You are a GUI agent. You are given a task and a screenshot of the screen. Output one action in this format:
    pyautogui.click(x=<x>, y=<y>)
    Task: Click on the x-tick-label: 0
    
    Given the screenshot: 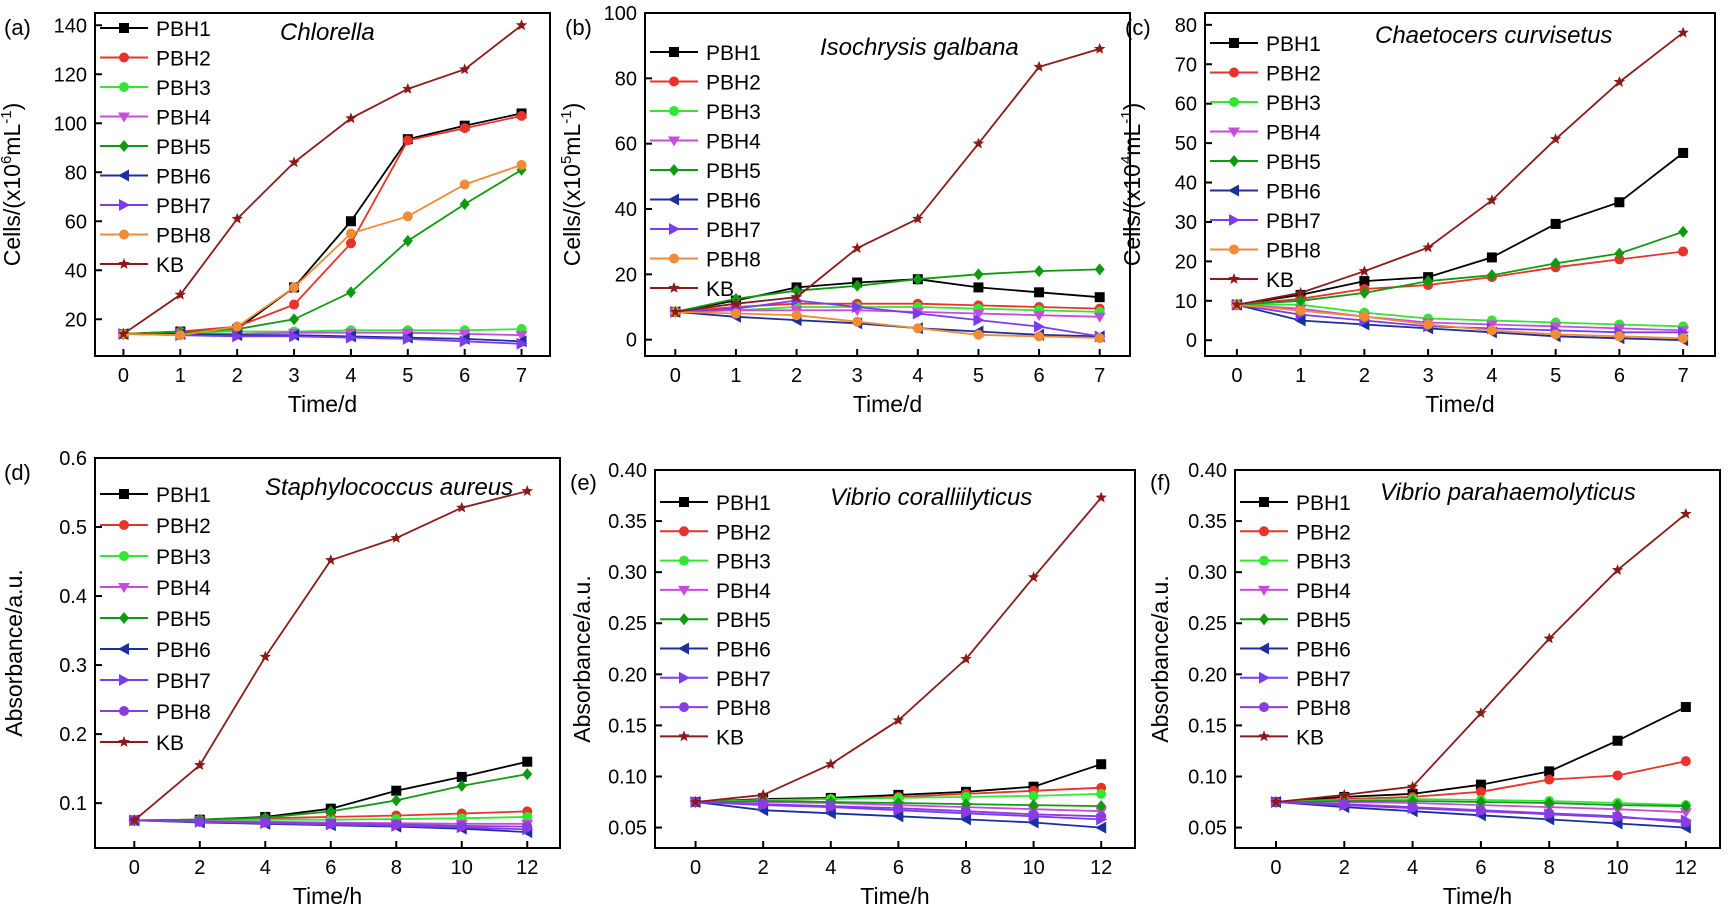 What is the action you would take?
    pyautogui.click(x=123, y=376)
    